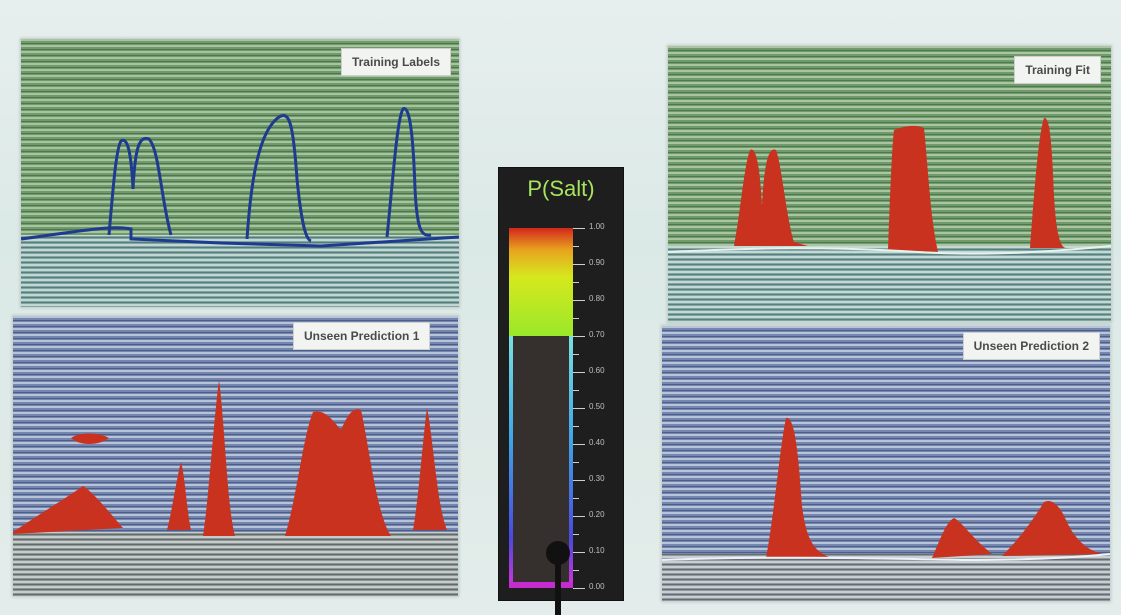 The height and width of the screenshot is (615, 1121). I want to click on colorbar-tick-label: 0.10, so click(597, 550).